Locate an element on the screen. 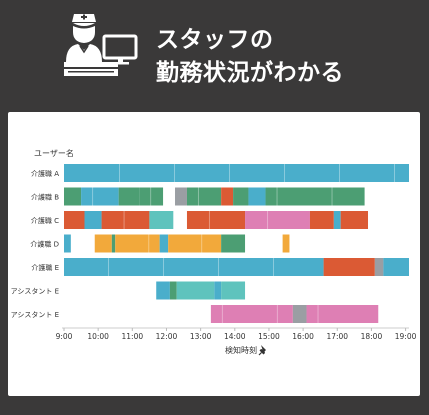 The height and width of the screenshot is (415, 429). title-line-1: スタッフの is located at coordinates (215, 40).